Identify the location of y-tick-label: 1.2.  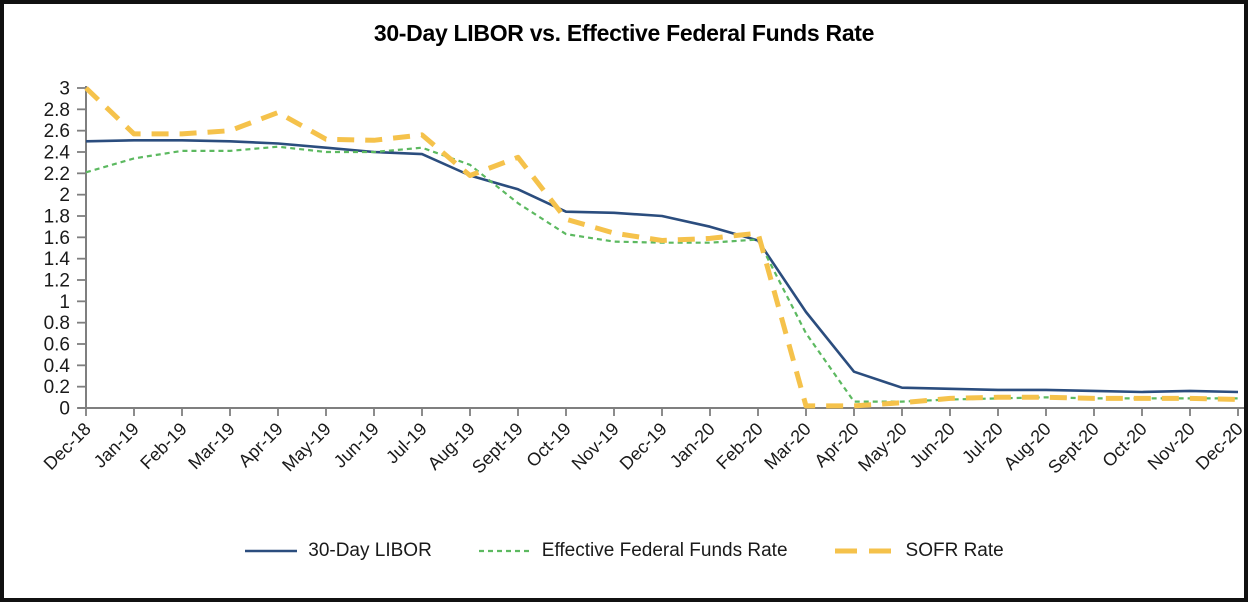
(57, 281).